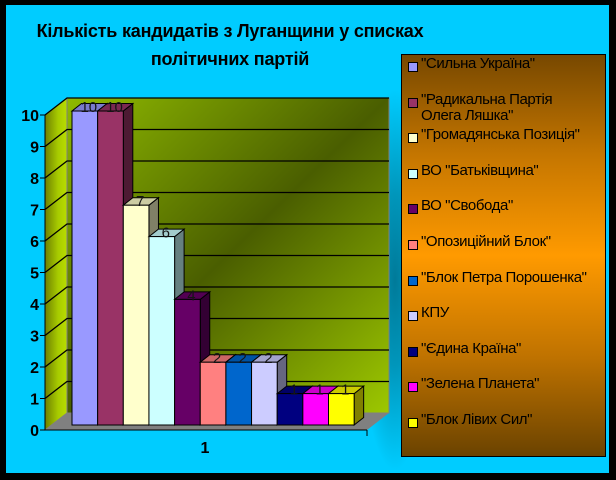  Describe the element at coordinates (503, 181) in the screenshot. I see `legend-item: ВО "Батьківщина"` at that location.